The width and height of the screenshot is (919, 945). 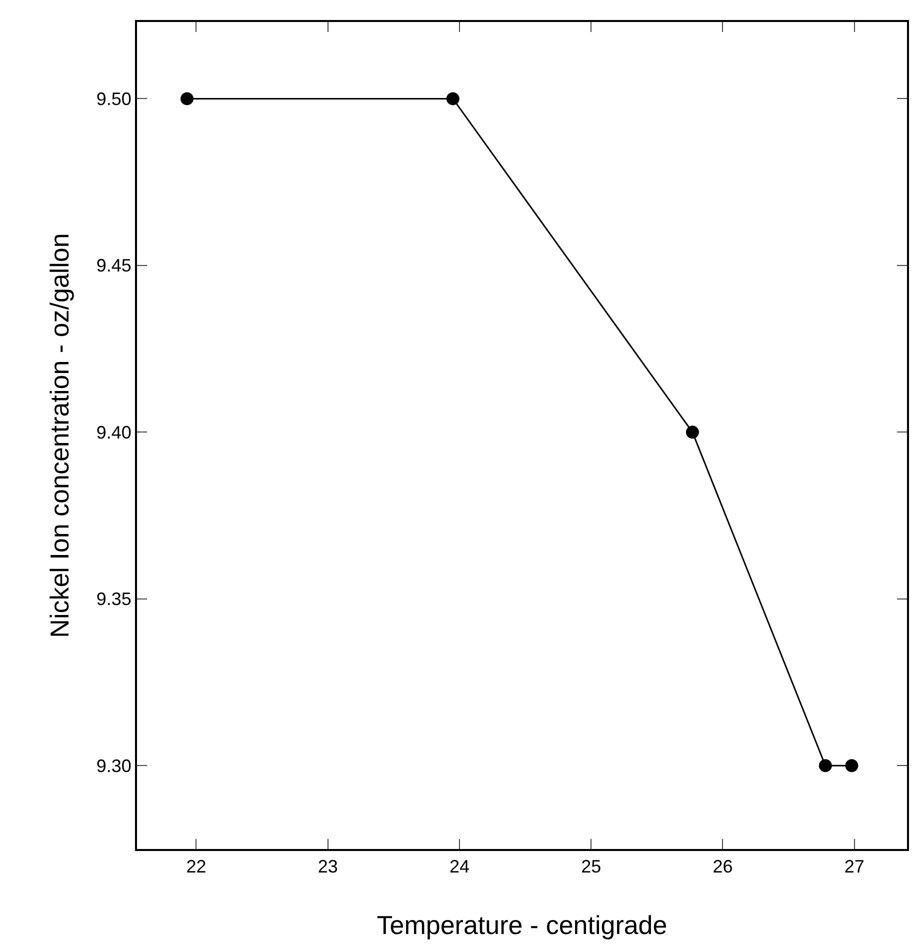 What do you see at coordinates (591, 866) in the screenshot?
I see `x-tick-label: 25` at bounding box center [591, 866].